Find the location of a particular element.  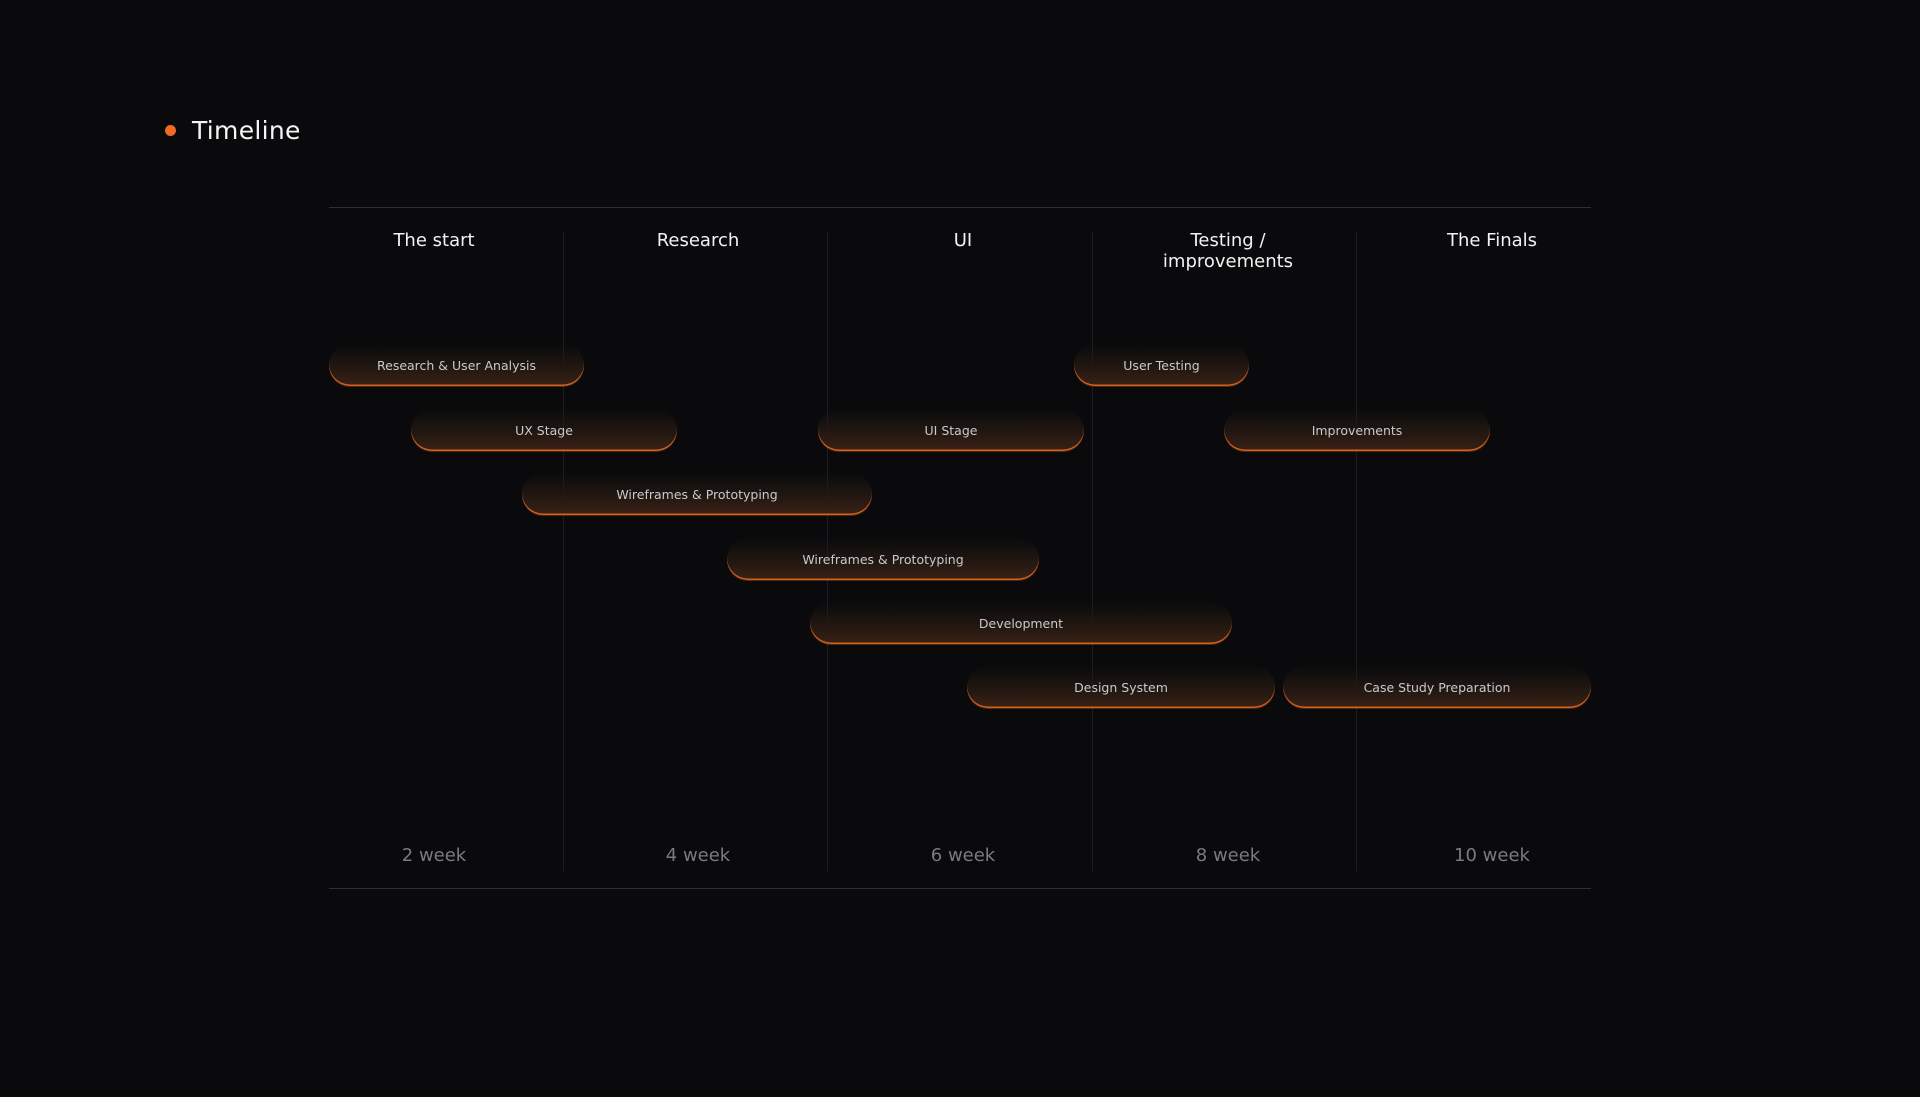

task-bar: Improvements is located at coordinates (1357, 430).